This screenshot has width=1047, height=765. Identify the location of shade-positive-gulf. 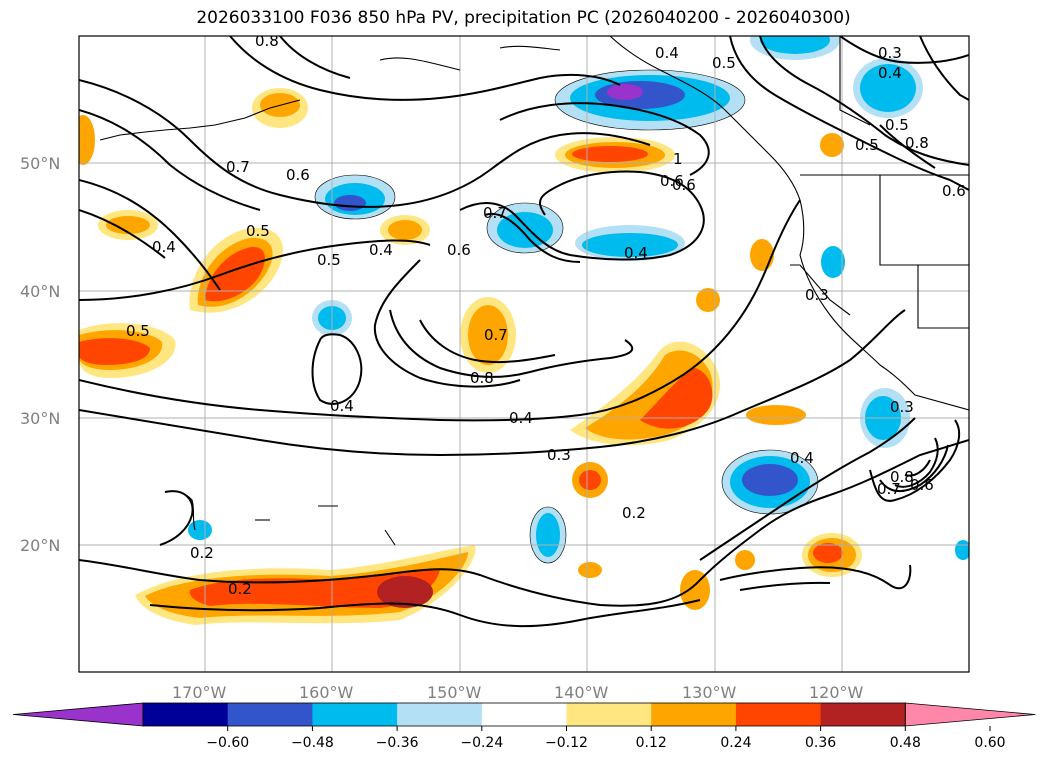
(615, 155).